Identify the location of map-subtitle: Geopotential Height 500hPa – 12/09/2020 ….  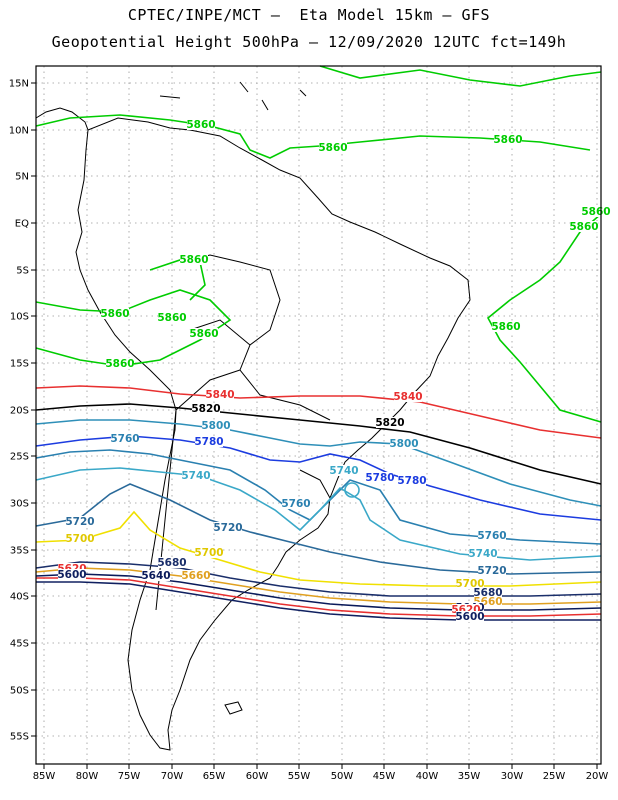
(309, 42).